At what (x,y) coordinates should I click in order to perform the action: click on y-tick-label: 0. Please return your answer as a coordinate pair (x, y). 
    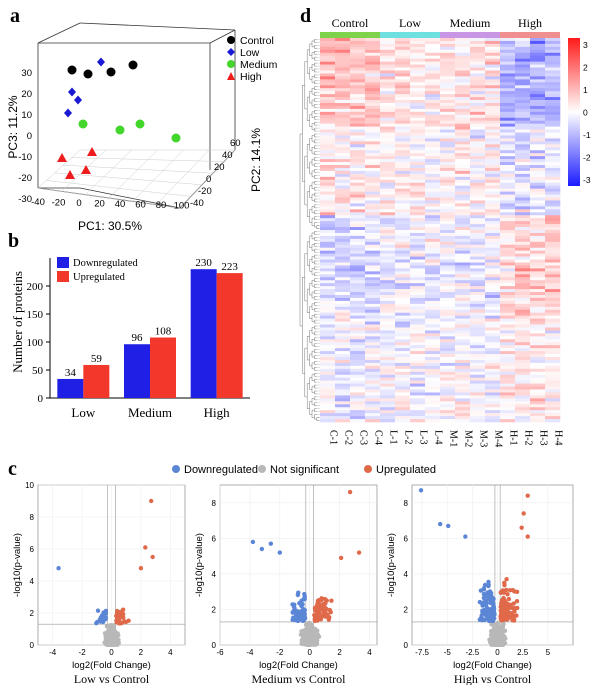
    Looking at the image, I should click on (214, 645).